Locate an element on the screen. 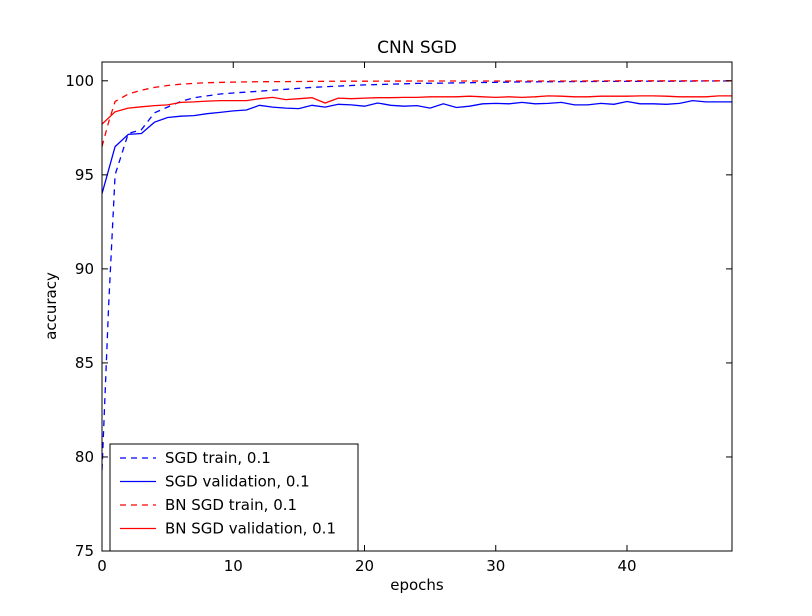 This screenshot has width=812, height=616. y-tick-label: 75 is located at coordinates (84, 551).